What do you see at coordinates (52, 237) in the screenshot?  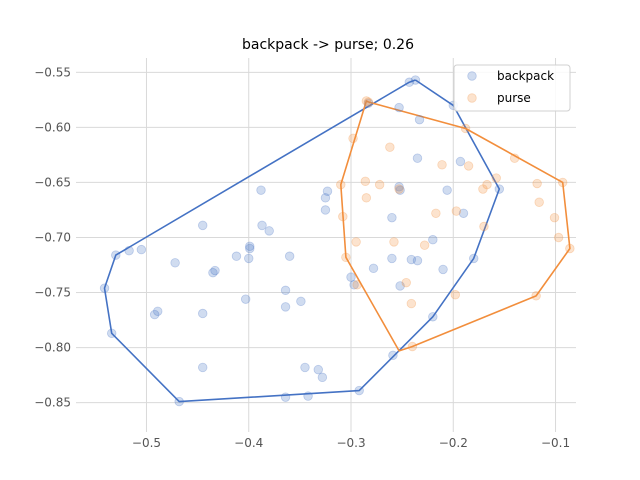 I see `y-tick-label: −0.70` at bounding box center [52, 237].